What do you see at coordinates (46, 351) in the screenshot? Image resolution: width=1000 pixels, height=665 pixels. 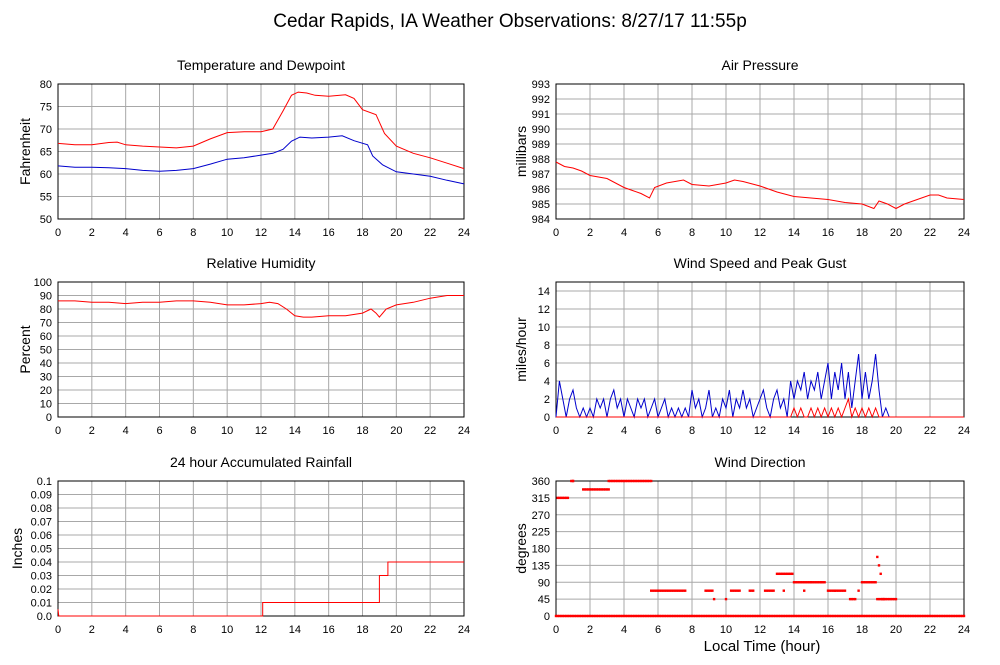 I see `y-tick-label: 50` at bounding box center [46, 351].